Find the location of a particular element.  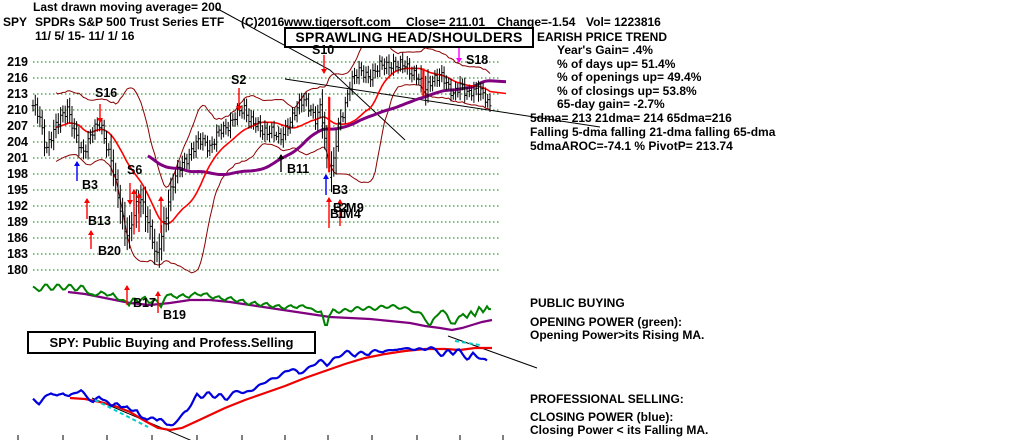

signal-label-b2m-9: B2M 9 is located at coordinates (348, 208).